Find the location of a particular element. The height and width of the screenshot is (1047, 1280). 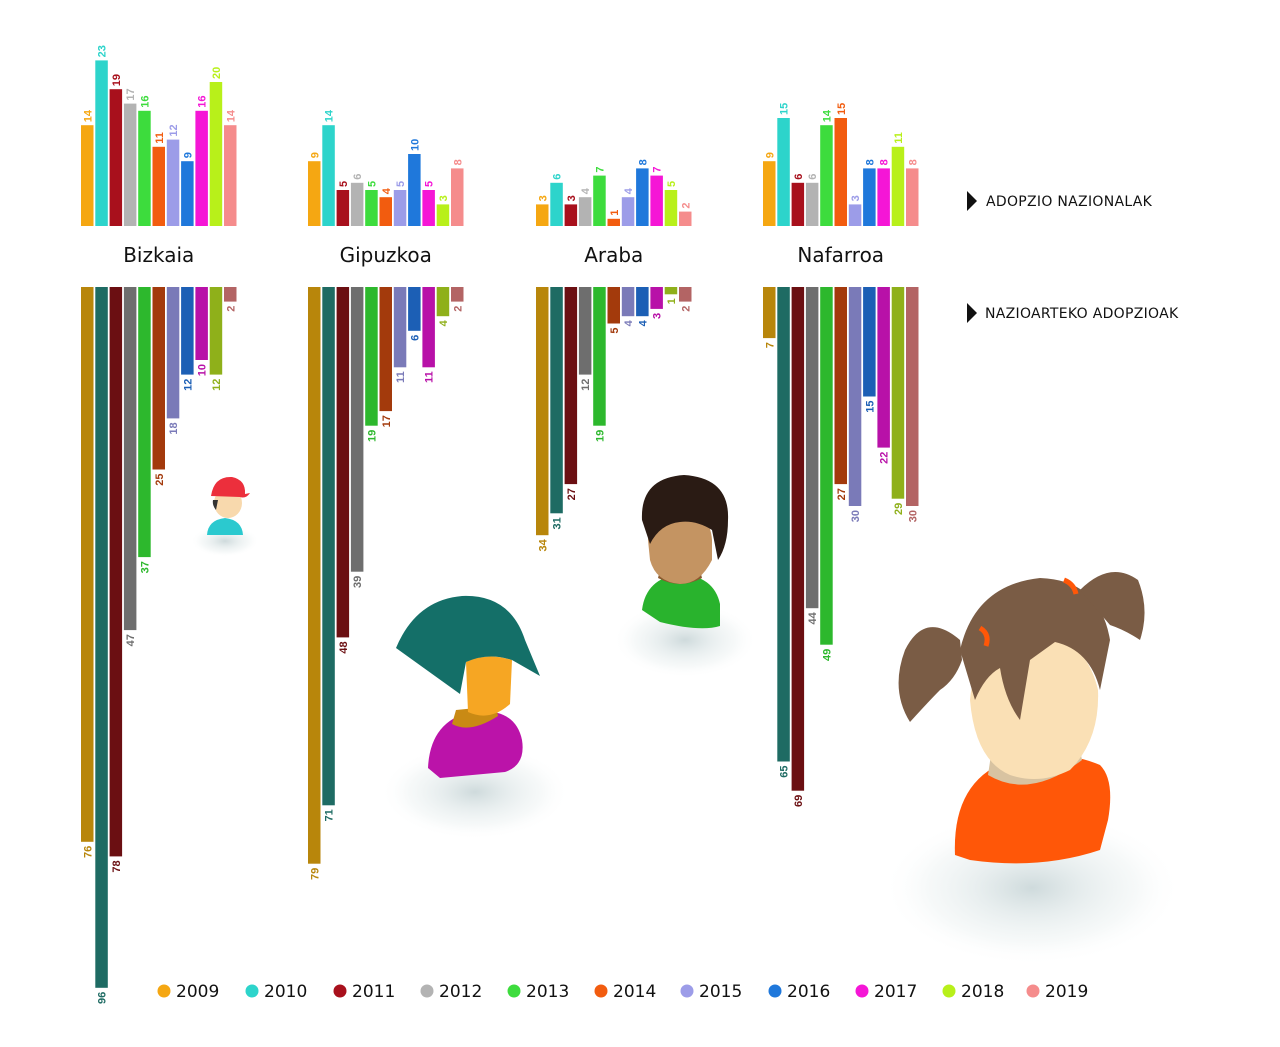

national-bar-bizkaia-2009 is located at coordinates (87, 175).